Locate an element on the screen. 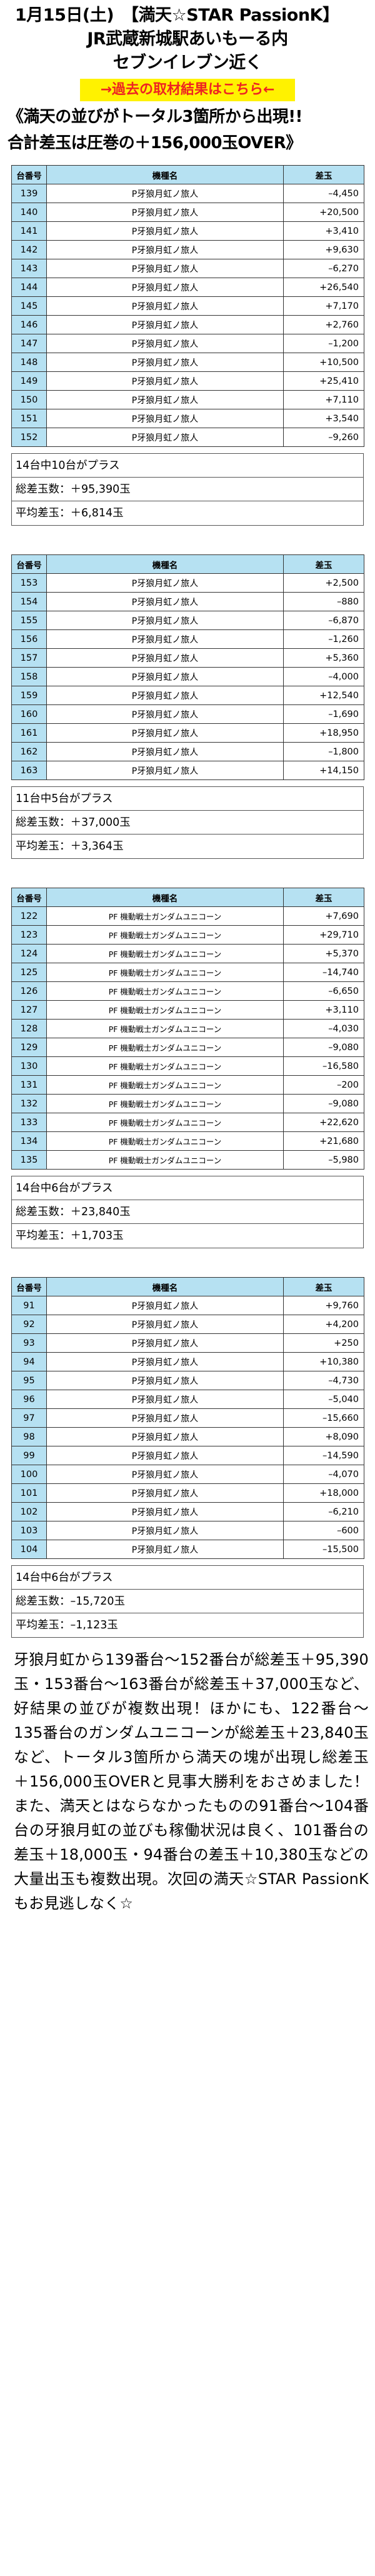  machine-number-cell: 154 is located at coordinates (29, 601).